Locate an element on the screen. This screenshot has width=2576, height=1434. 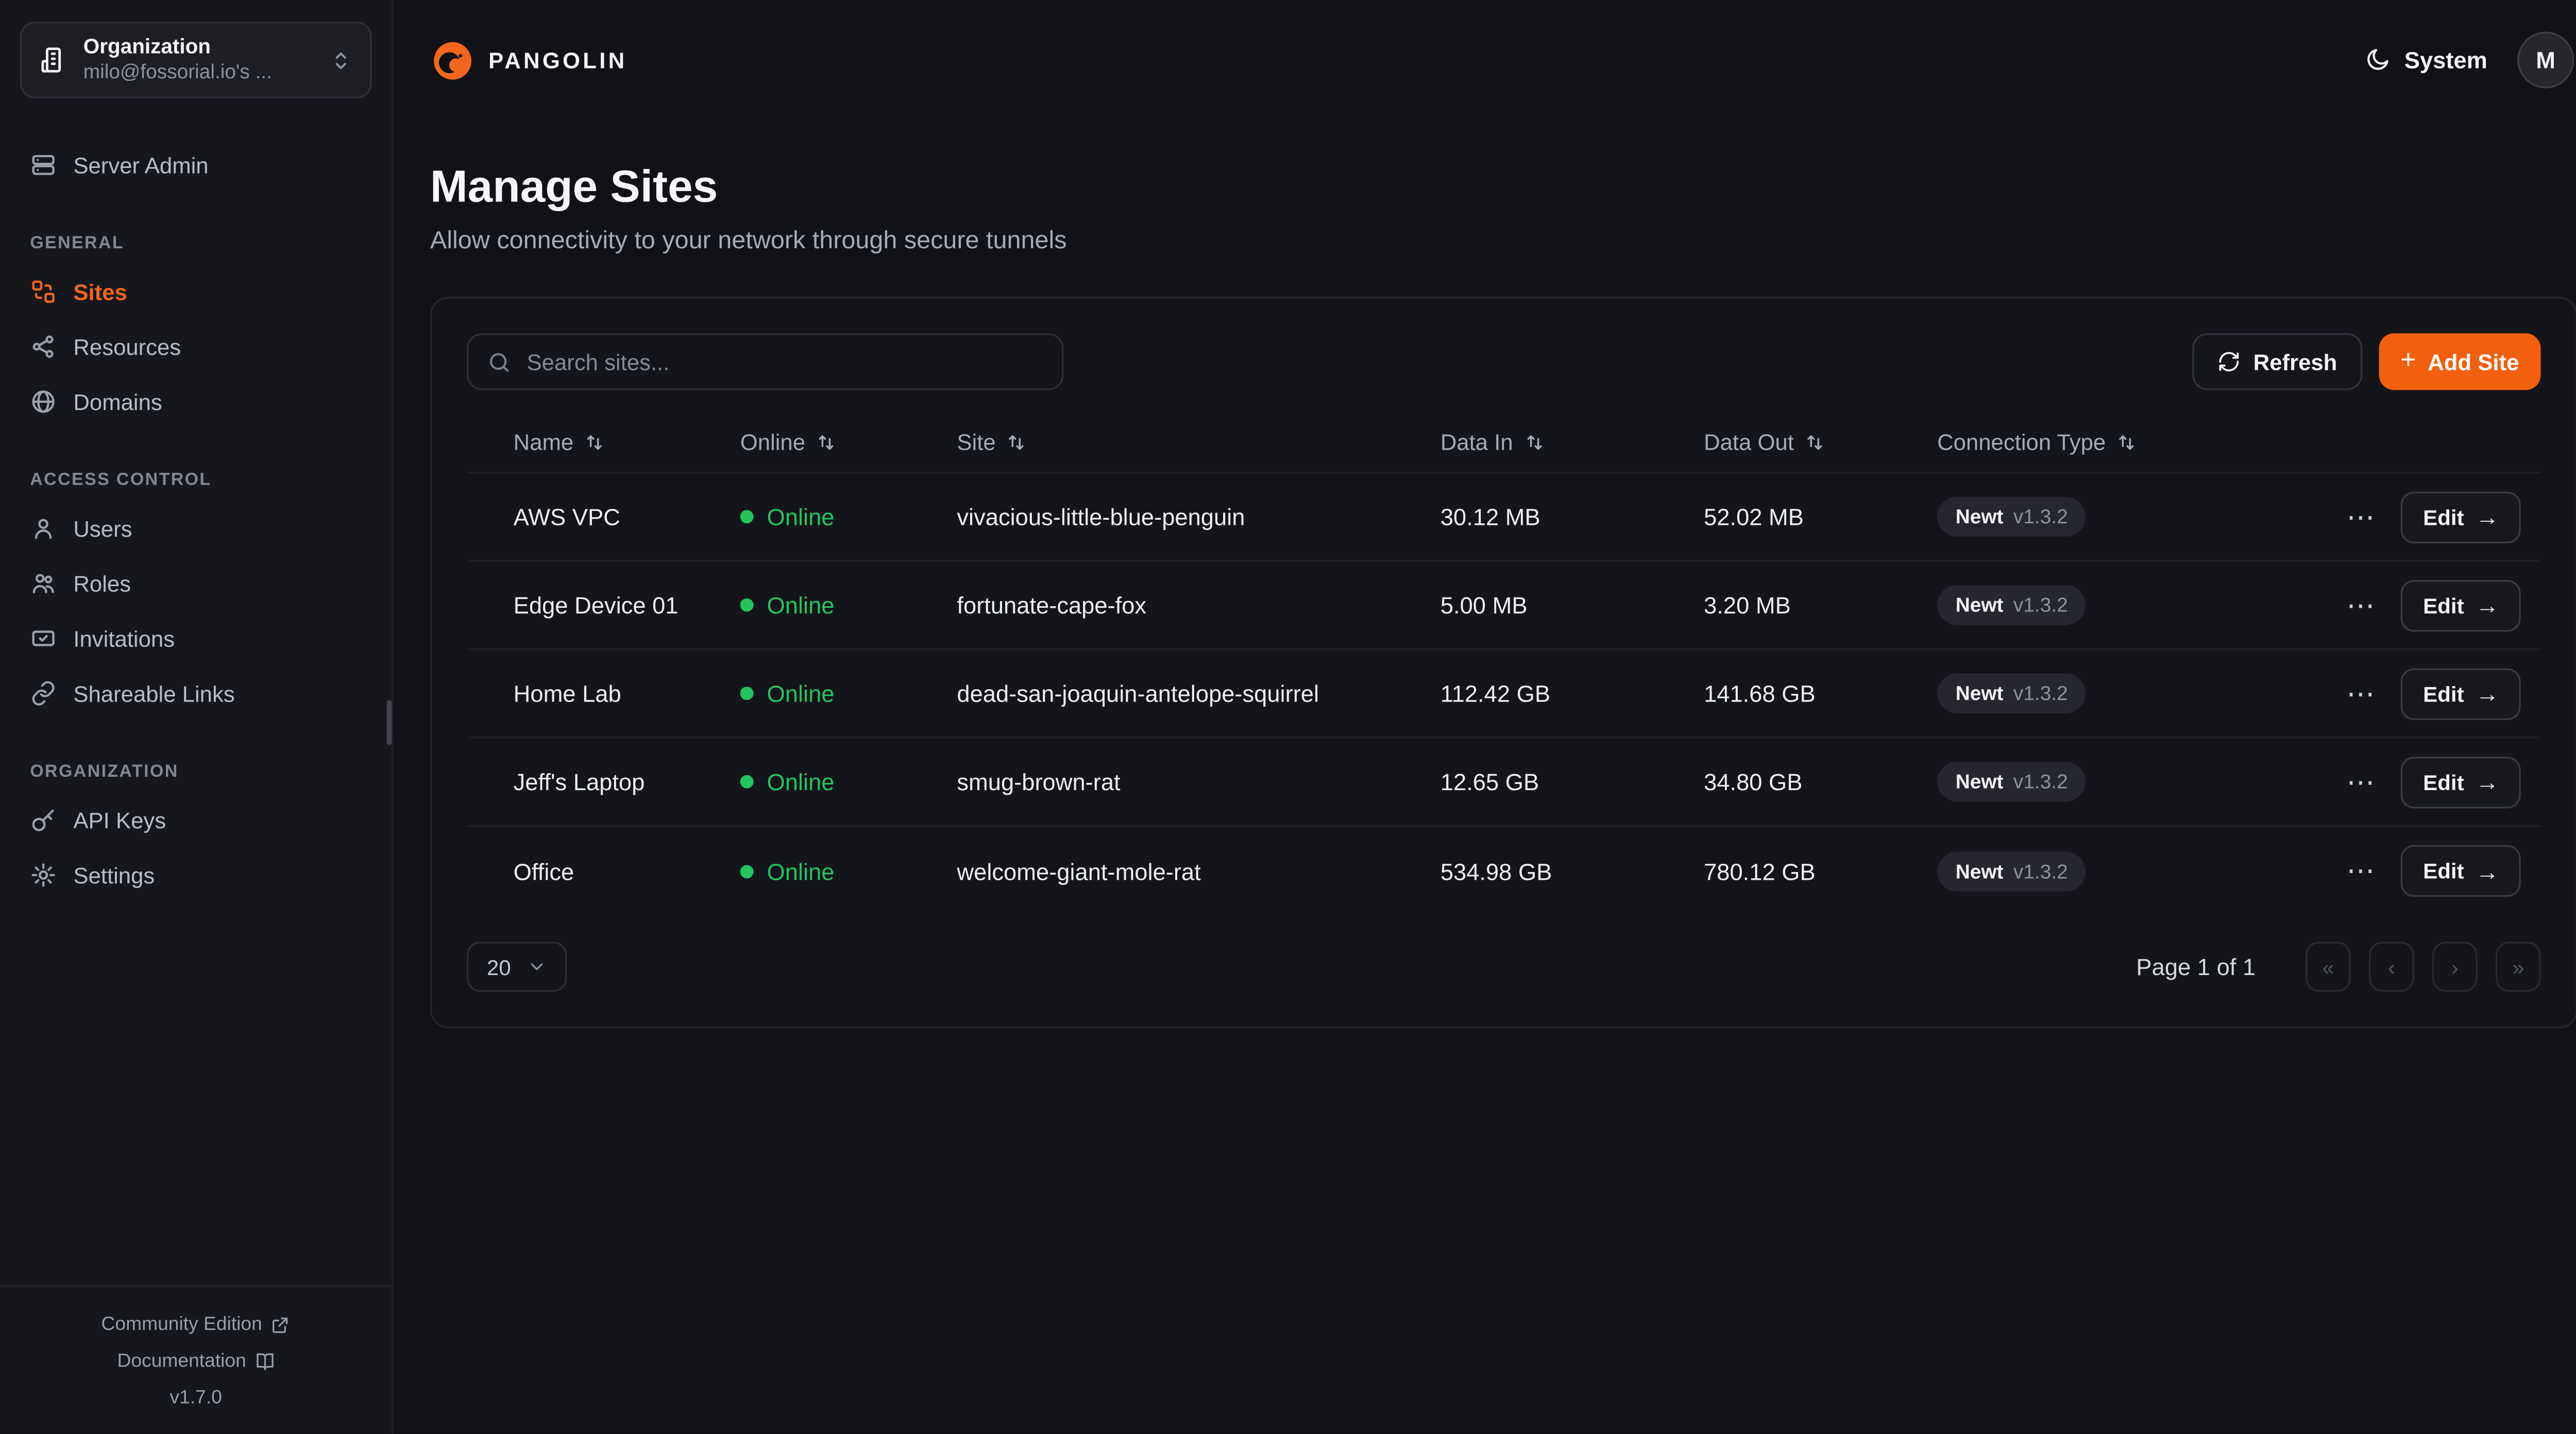
brand: PANGOLIN is located at coordinates (529, 60).